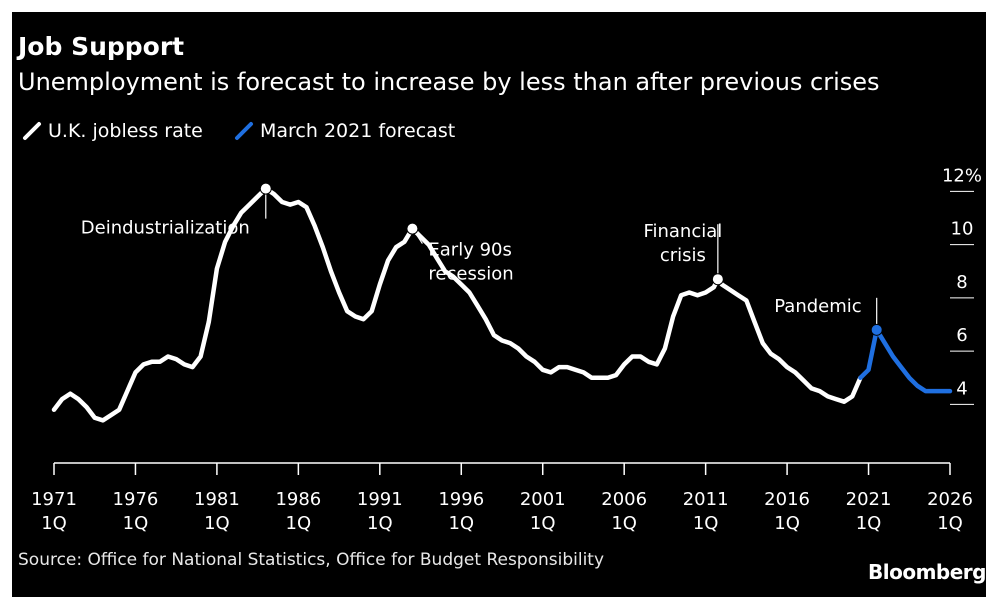 This screenshot has width=996, height=597. What do you see at coordinates (380, 499) in the screenshot?
I see `x-tick-label-year: 1991` at bounding box center [380, 499].